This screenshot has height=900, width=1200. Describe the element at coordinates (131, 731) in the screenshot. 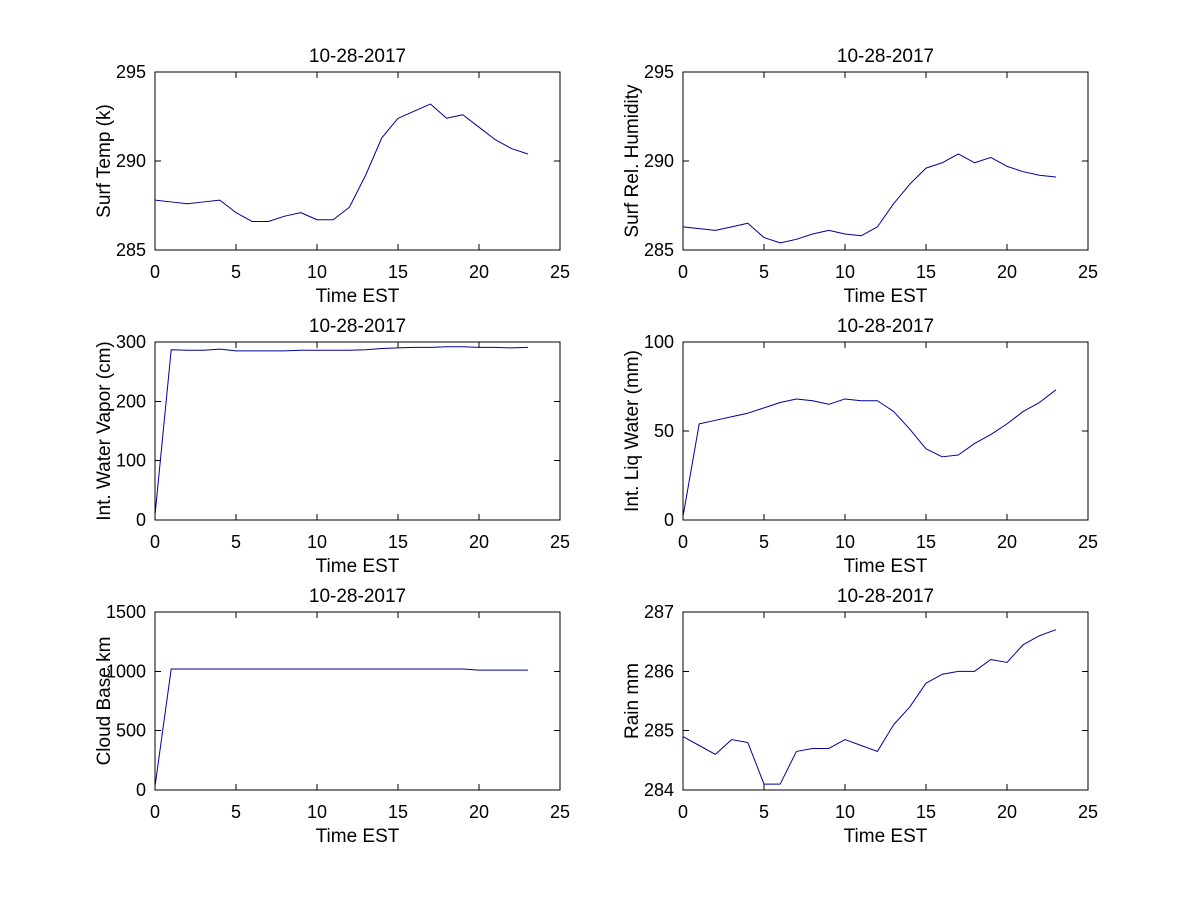

I see `y-tick-label: 500` at that location.